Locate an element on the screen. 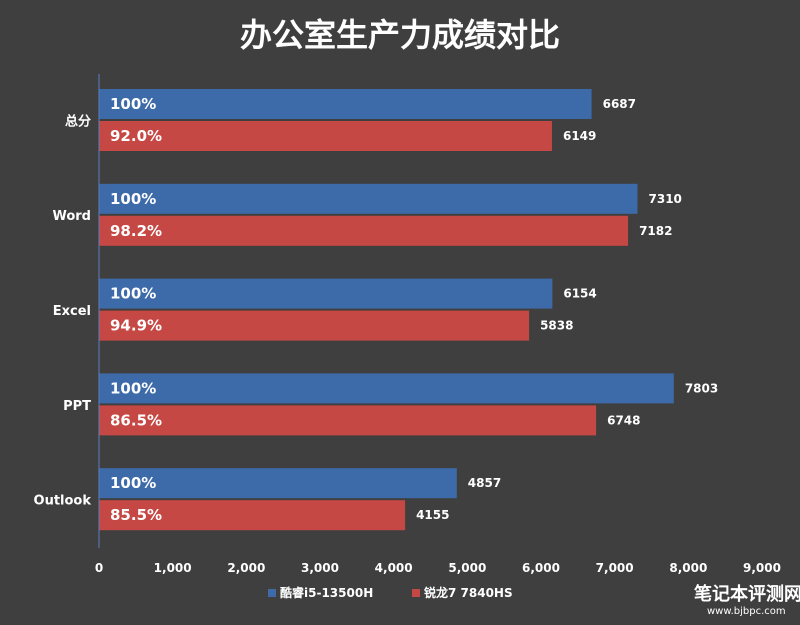  percent-label-series-2: 94.9% is located at coordinates (136, 326).